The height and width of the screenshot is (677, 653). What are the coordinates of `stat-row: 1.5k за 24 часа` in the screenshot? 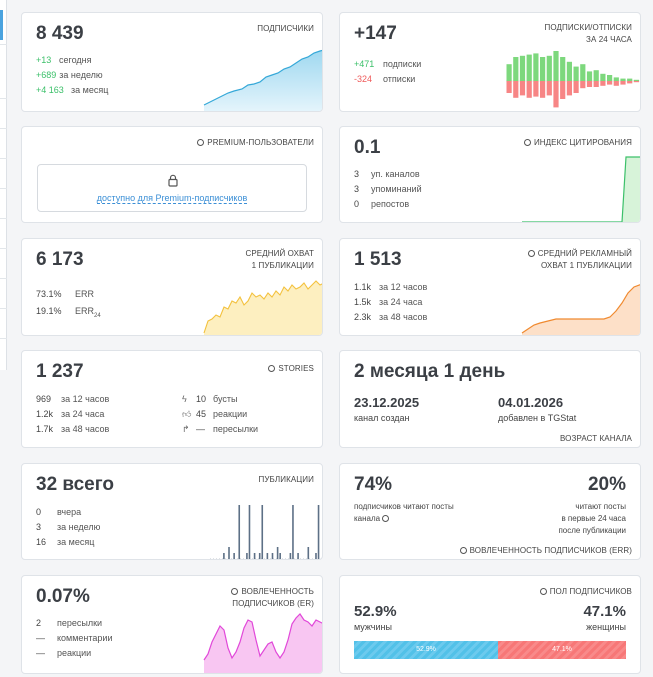 It's located at (388, 302).